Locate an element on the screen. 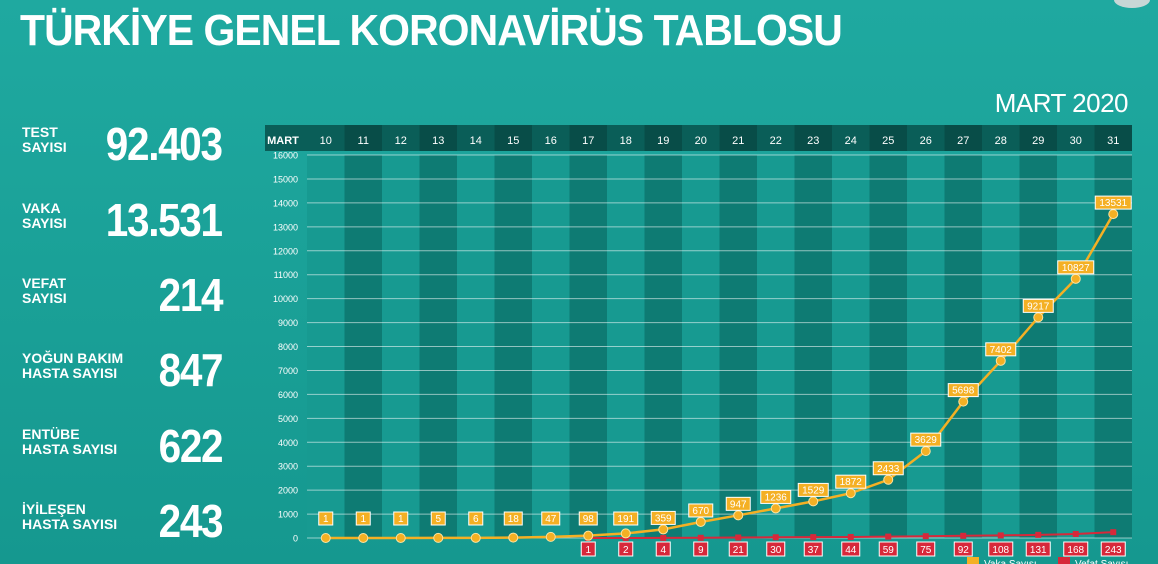  y-tick-label: 2000 is located at coordinates (288, 491).